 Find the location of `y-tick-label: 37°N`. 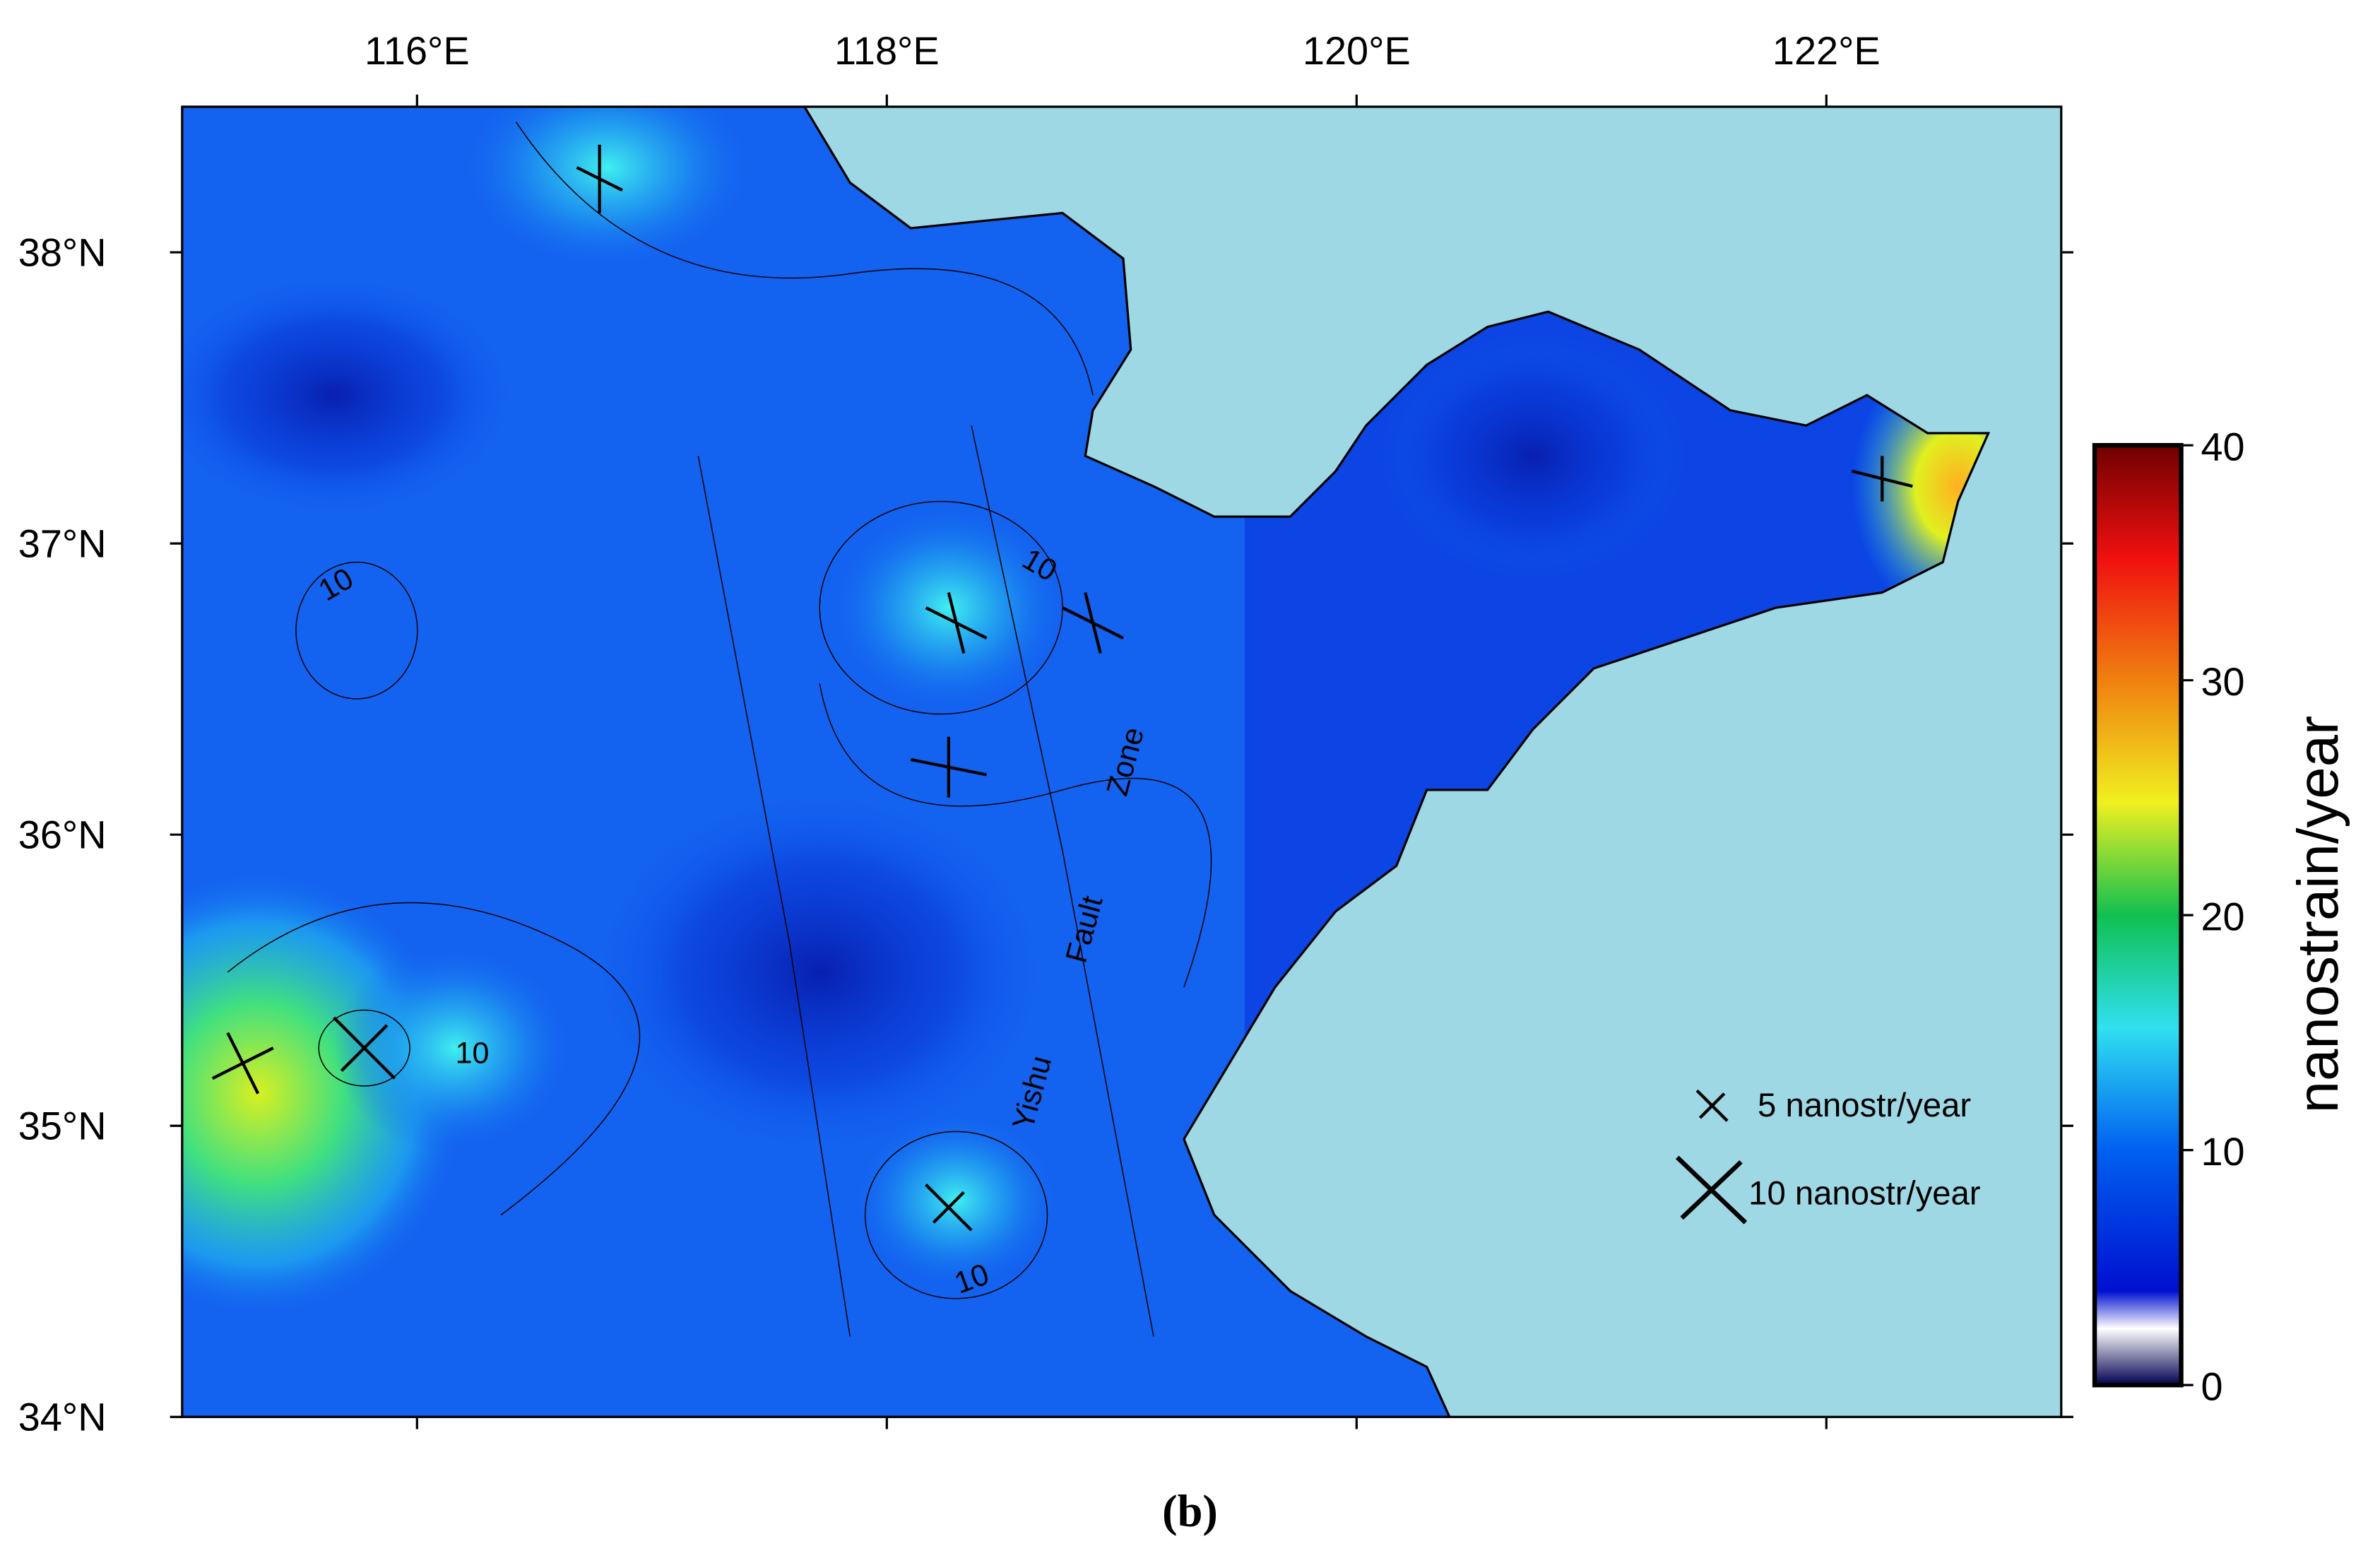

y-tick-label: 37°N is located at coordinates (63, 543).